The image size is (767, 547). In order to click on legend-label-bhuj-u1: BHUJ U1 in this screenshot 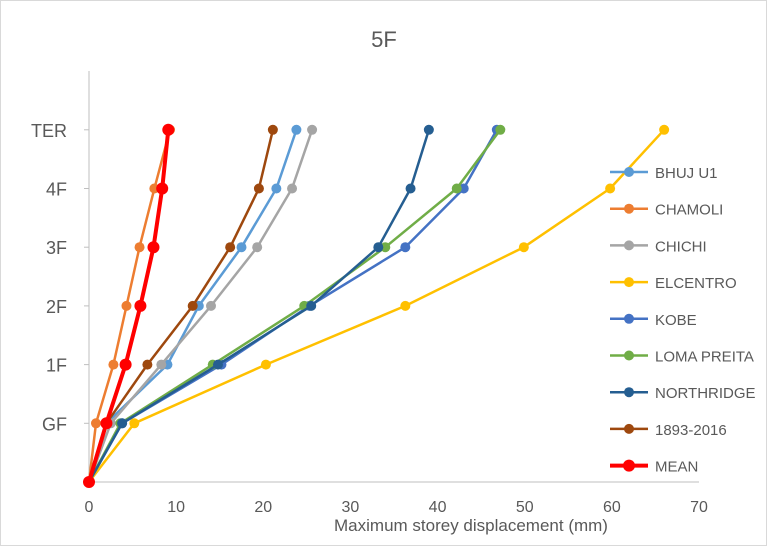, I will do `click(686, 173)`.